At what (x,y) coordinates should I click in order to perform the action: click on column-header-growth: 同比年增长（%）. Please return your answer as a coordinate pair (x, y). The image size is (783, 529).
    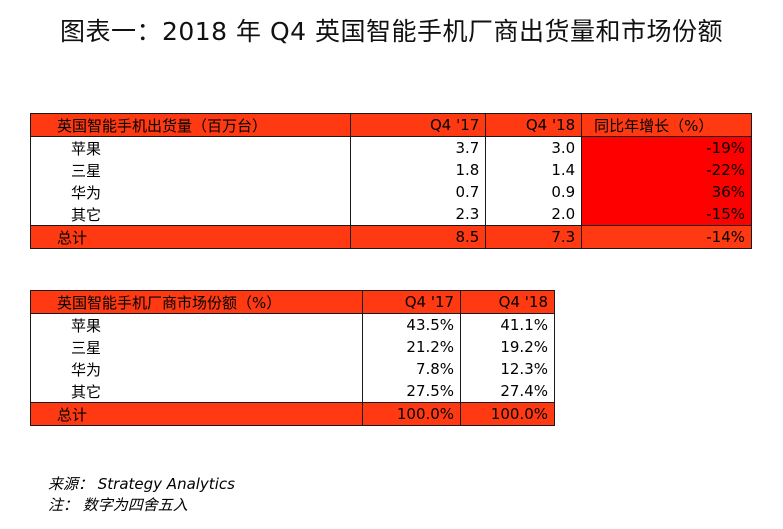
    Looking at the image, I should click on (666, 125).